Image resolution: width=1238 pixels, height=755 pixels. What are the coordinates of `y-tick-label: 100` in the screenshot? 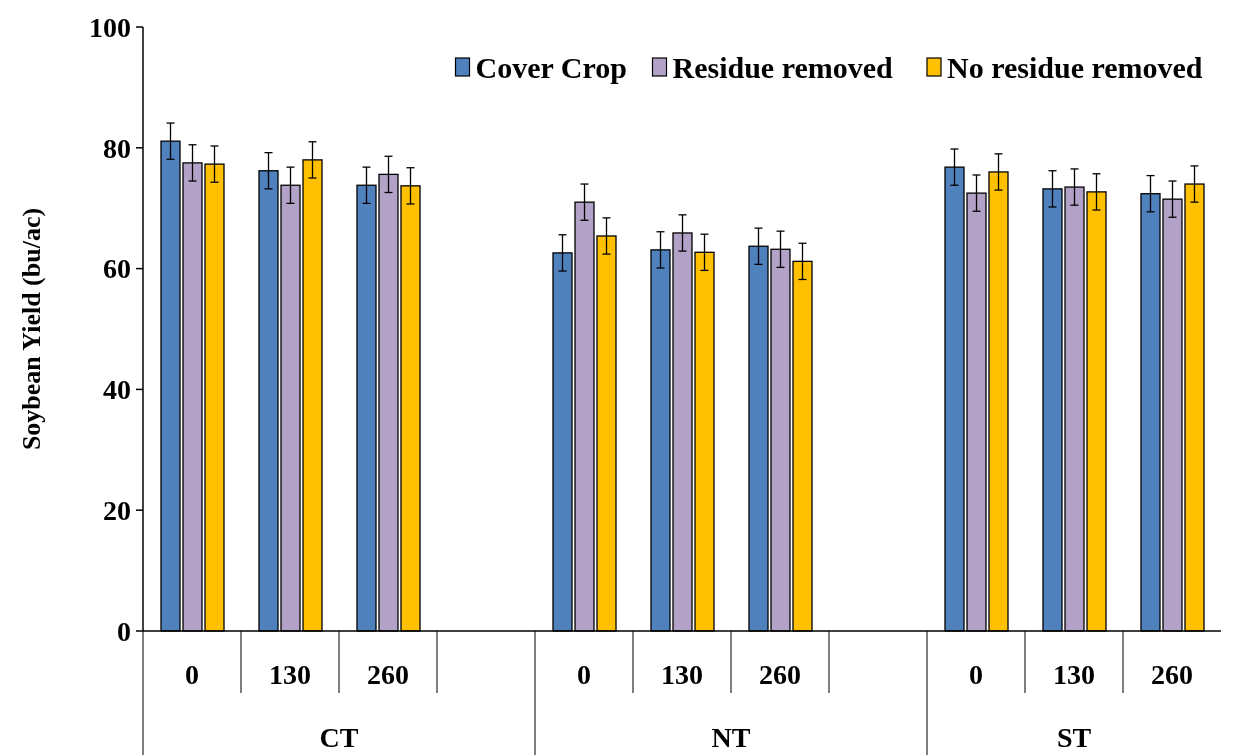 It's located at (110, 27).